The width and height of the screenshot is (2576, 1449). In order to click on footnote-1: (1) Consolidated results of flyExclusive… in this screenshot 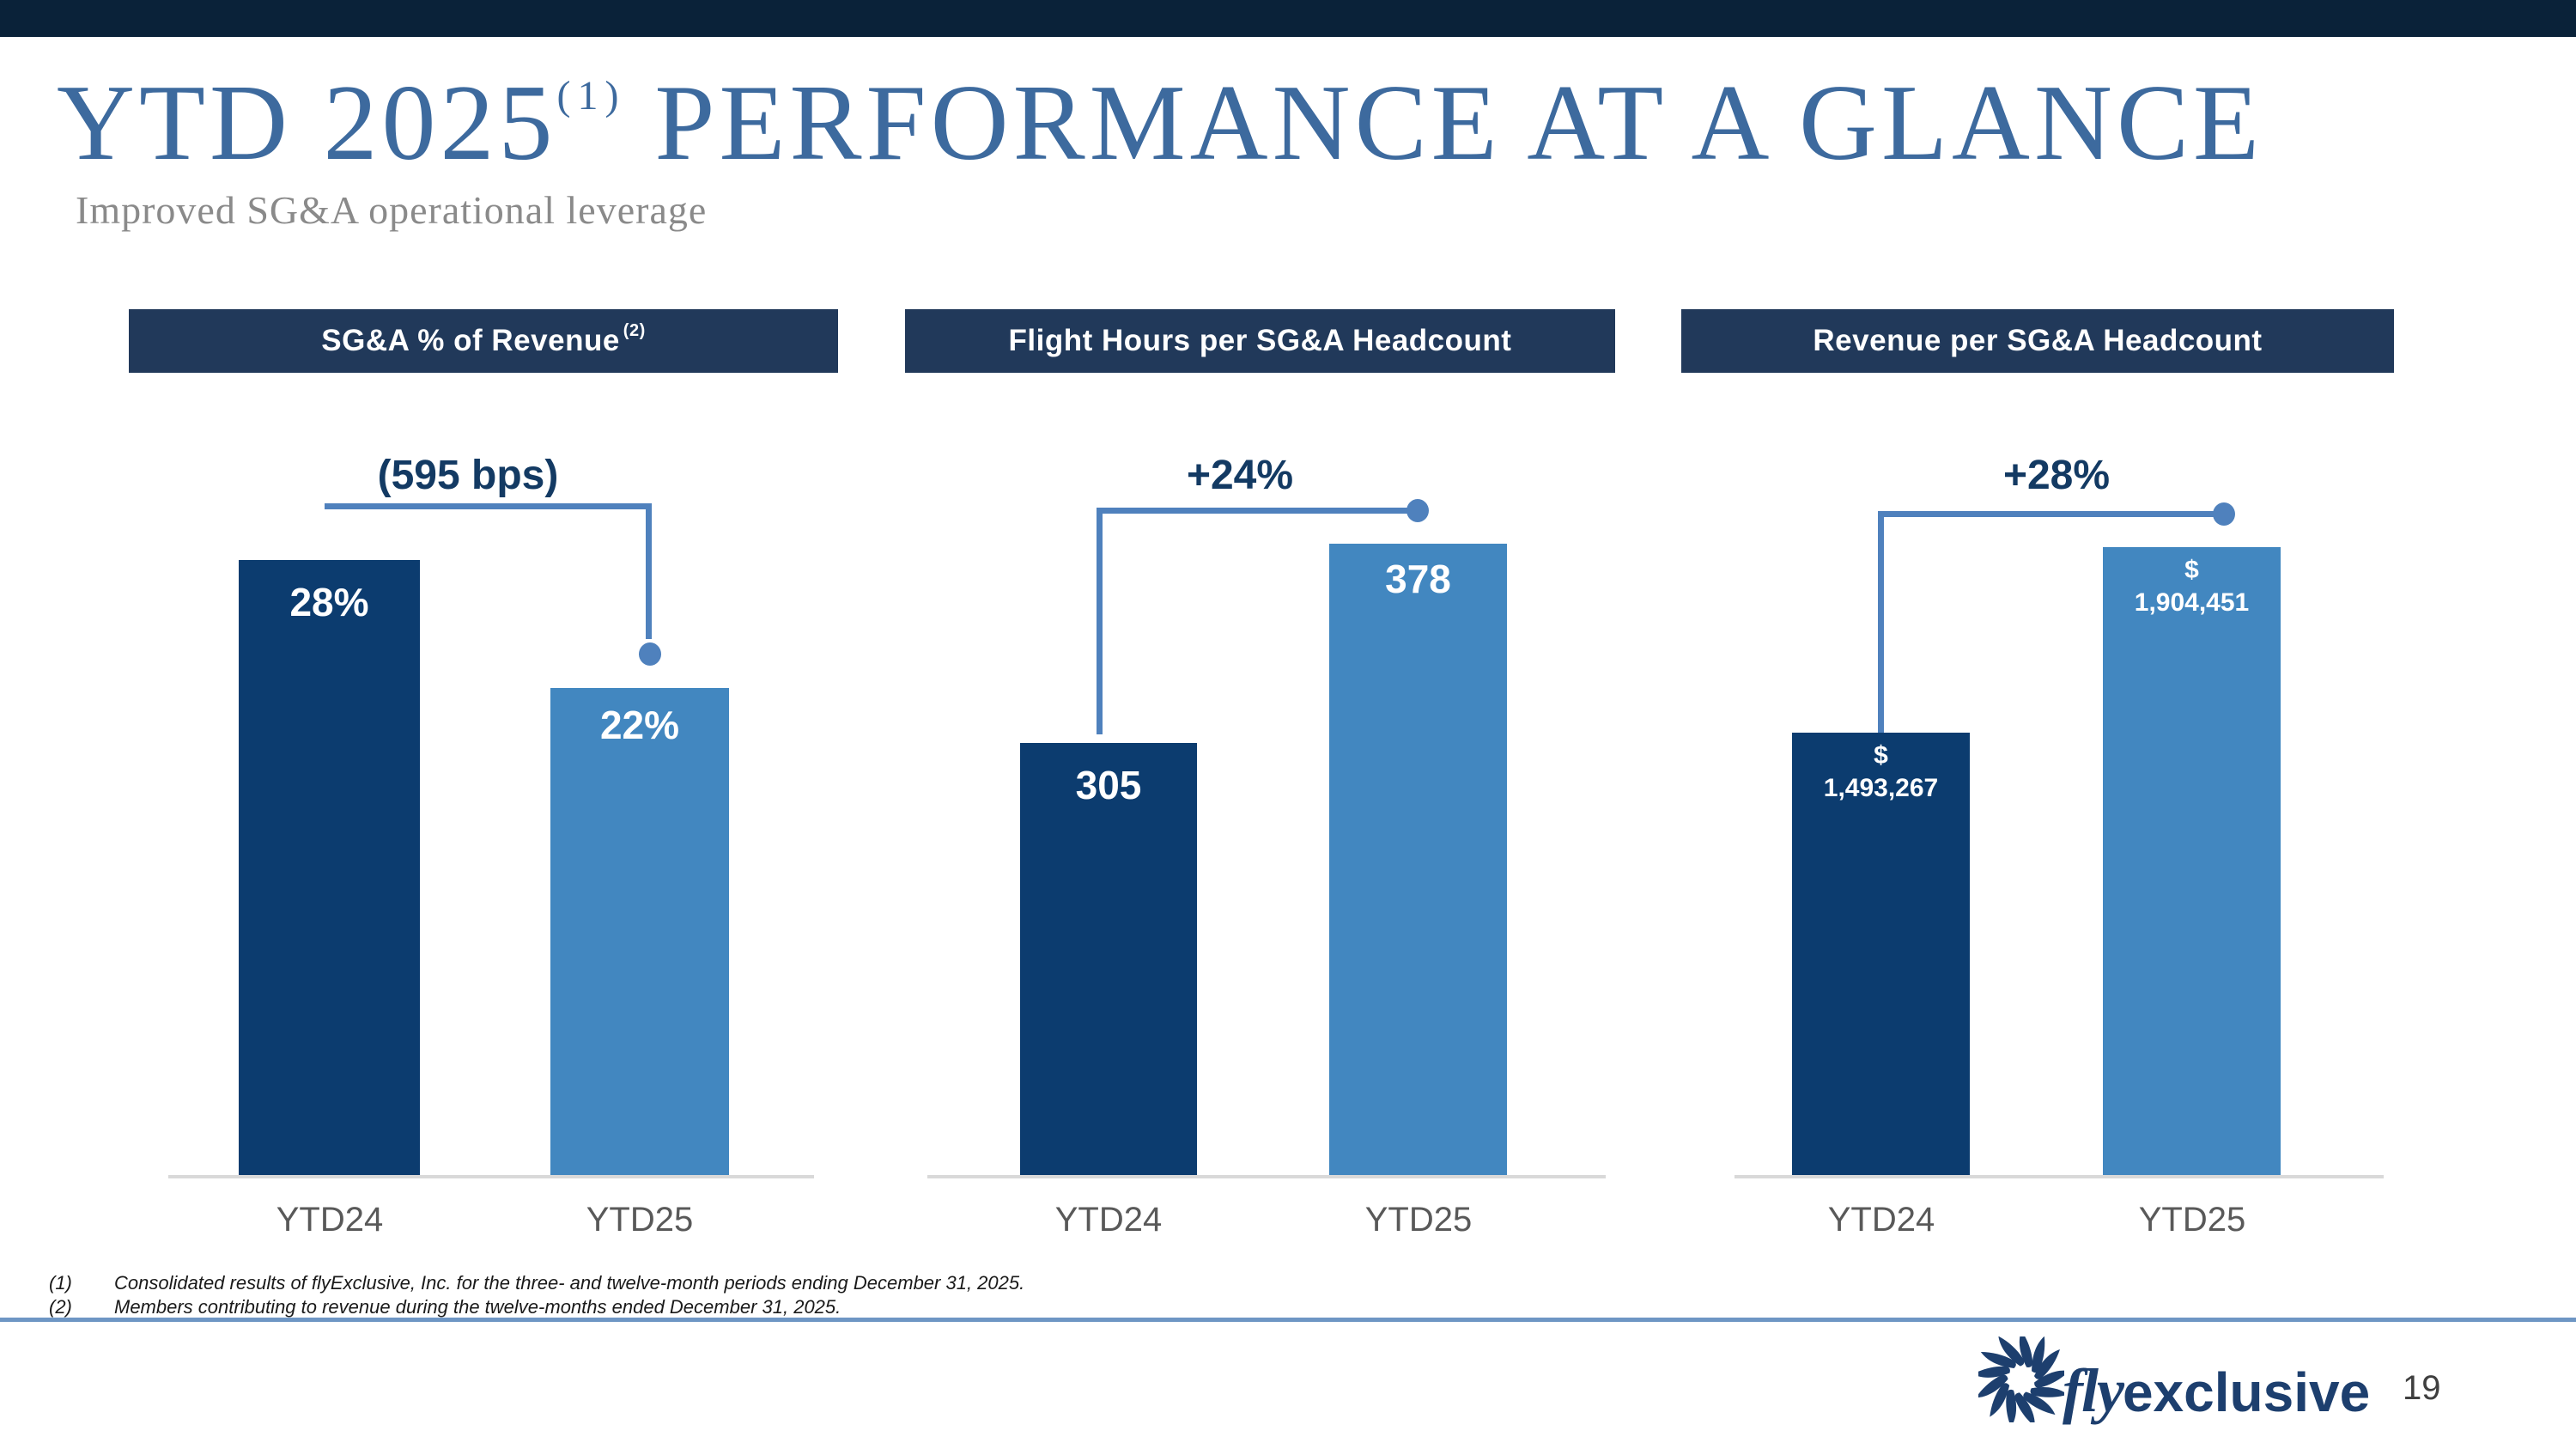, I will do `click(536, 1283)`.